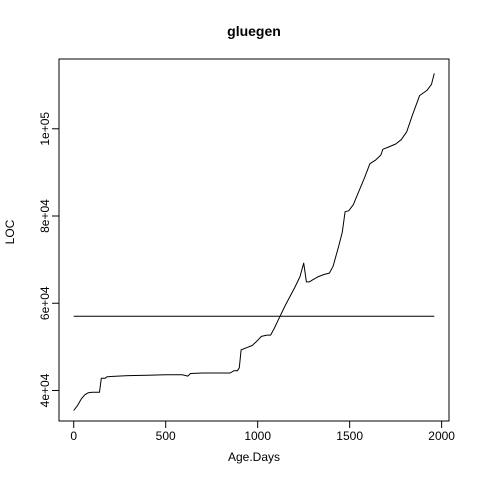 The width and height of the screenshot is (480, 485). I want to click on y-tick-label: 6e+04, so click(45, 303).